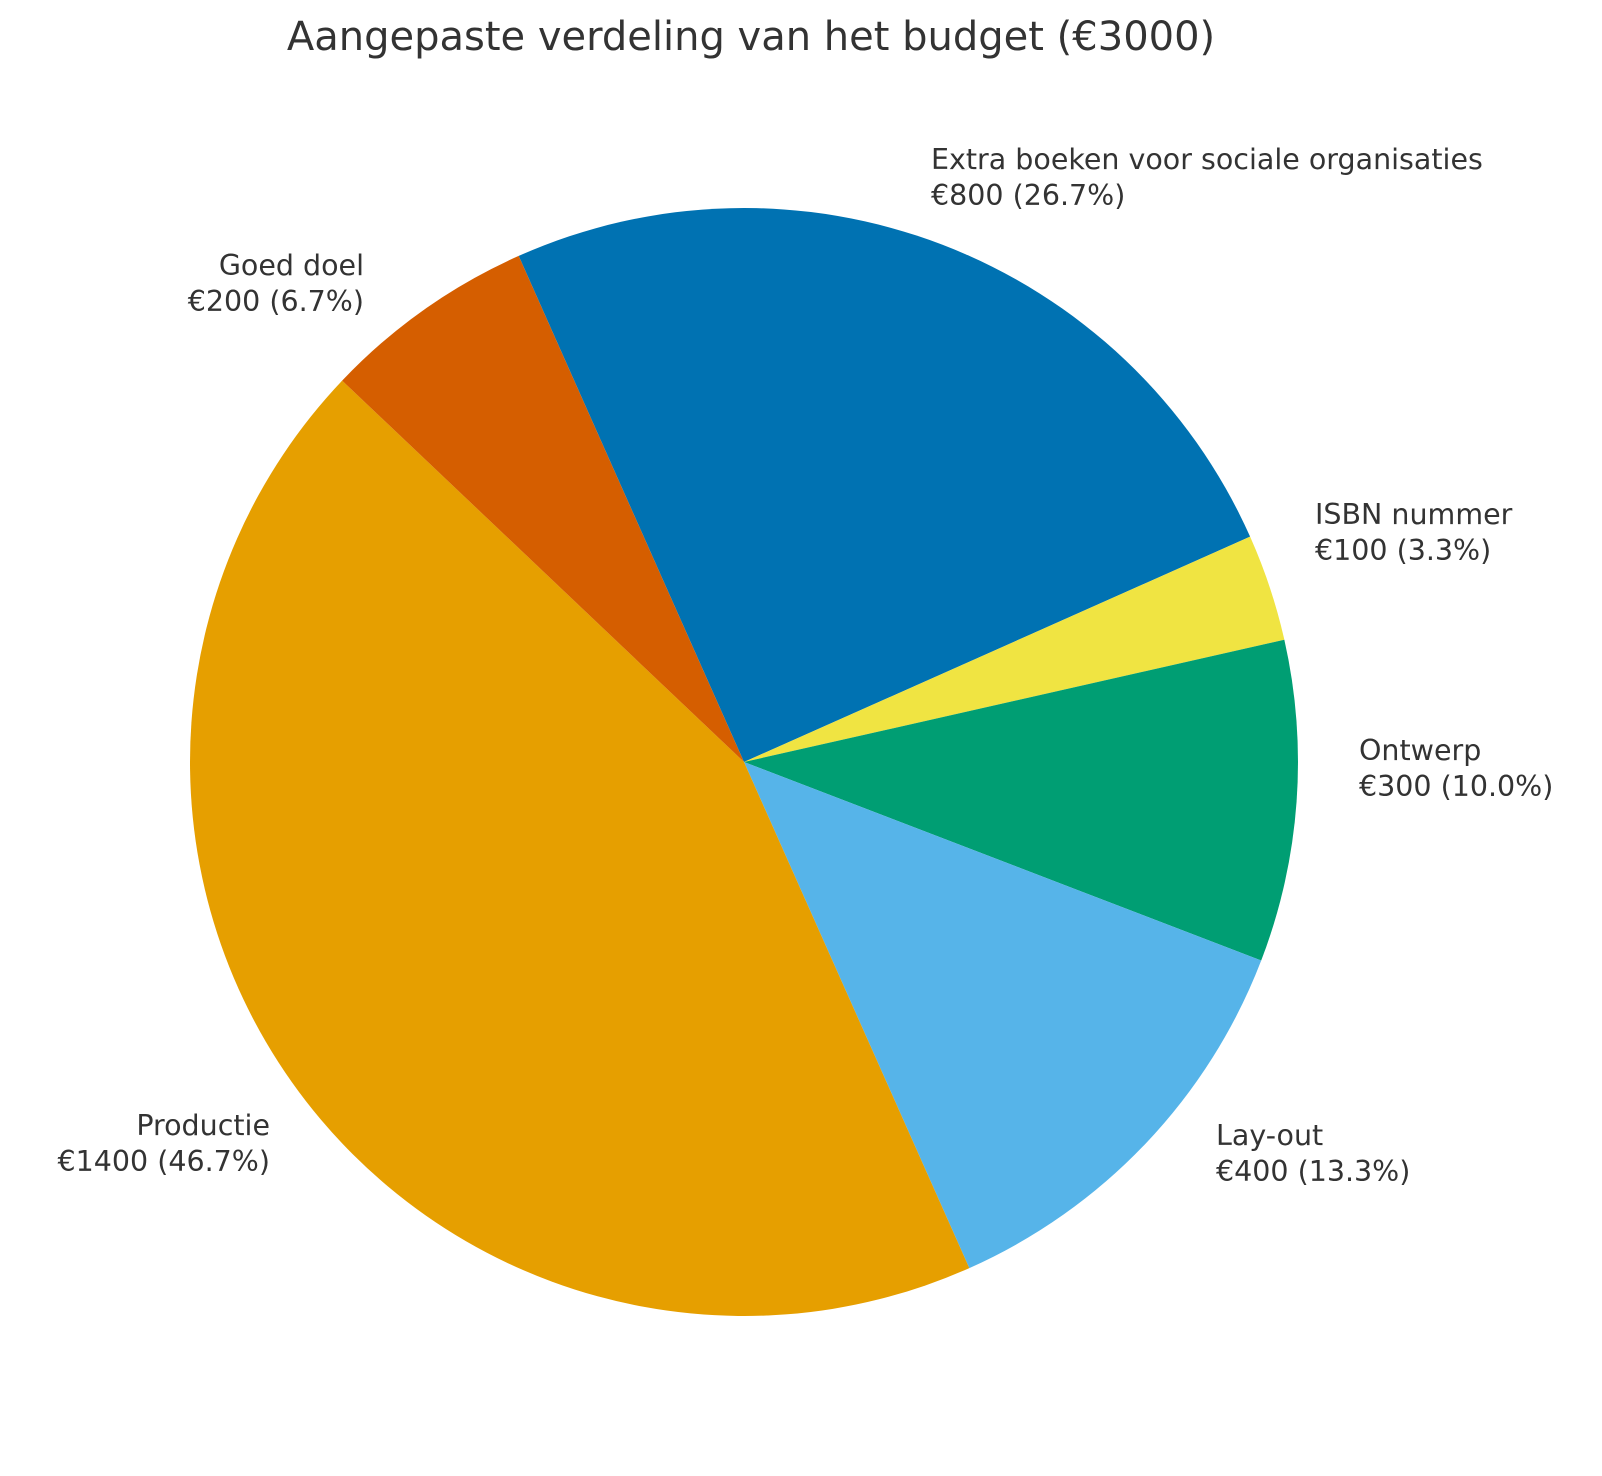 Image resolution: width=1602 pixels, height=1476 pixels. Describe the element at coordinates (1313, 1154) in the screenshot. I see `label-lay-out: Lay-out €400 (13.3%)` at that location.